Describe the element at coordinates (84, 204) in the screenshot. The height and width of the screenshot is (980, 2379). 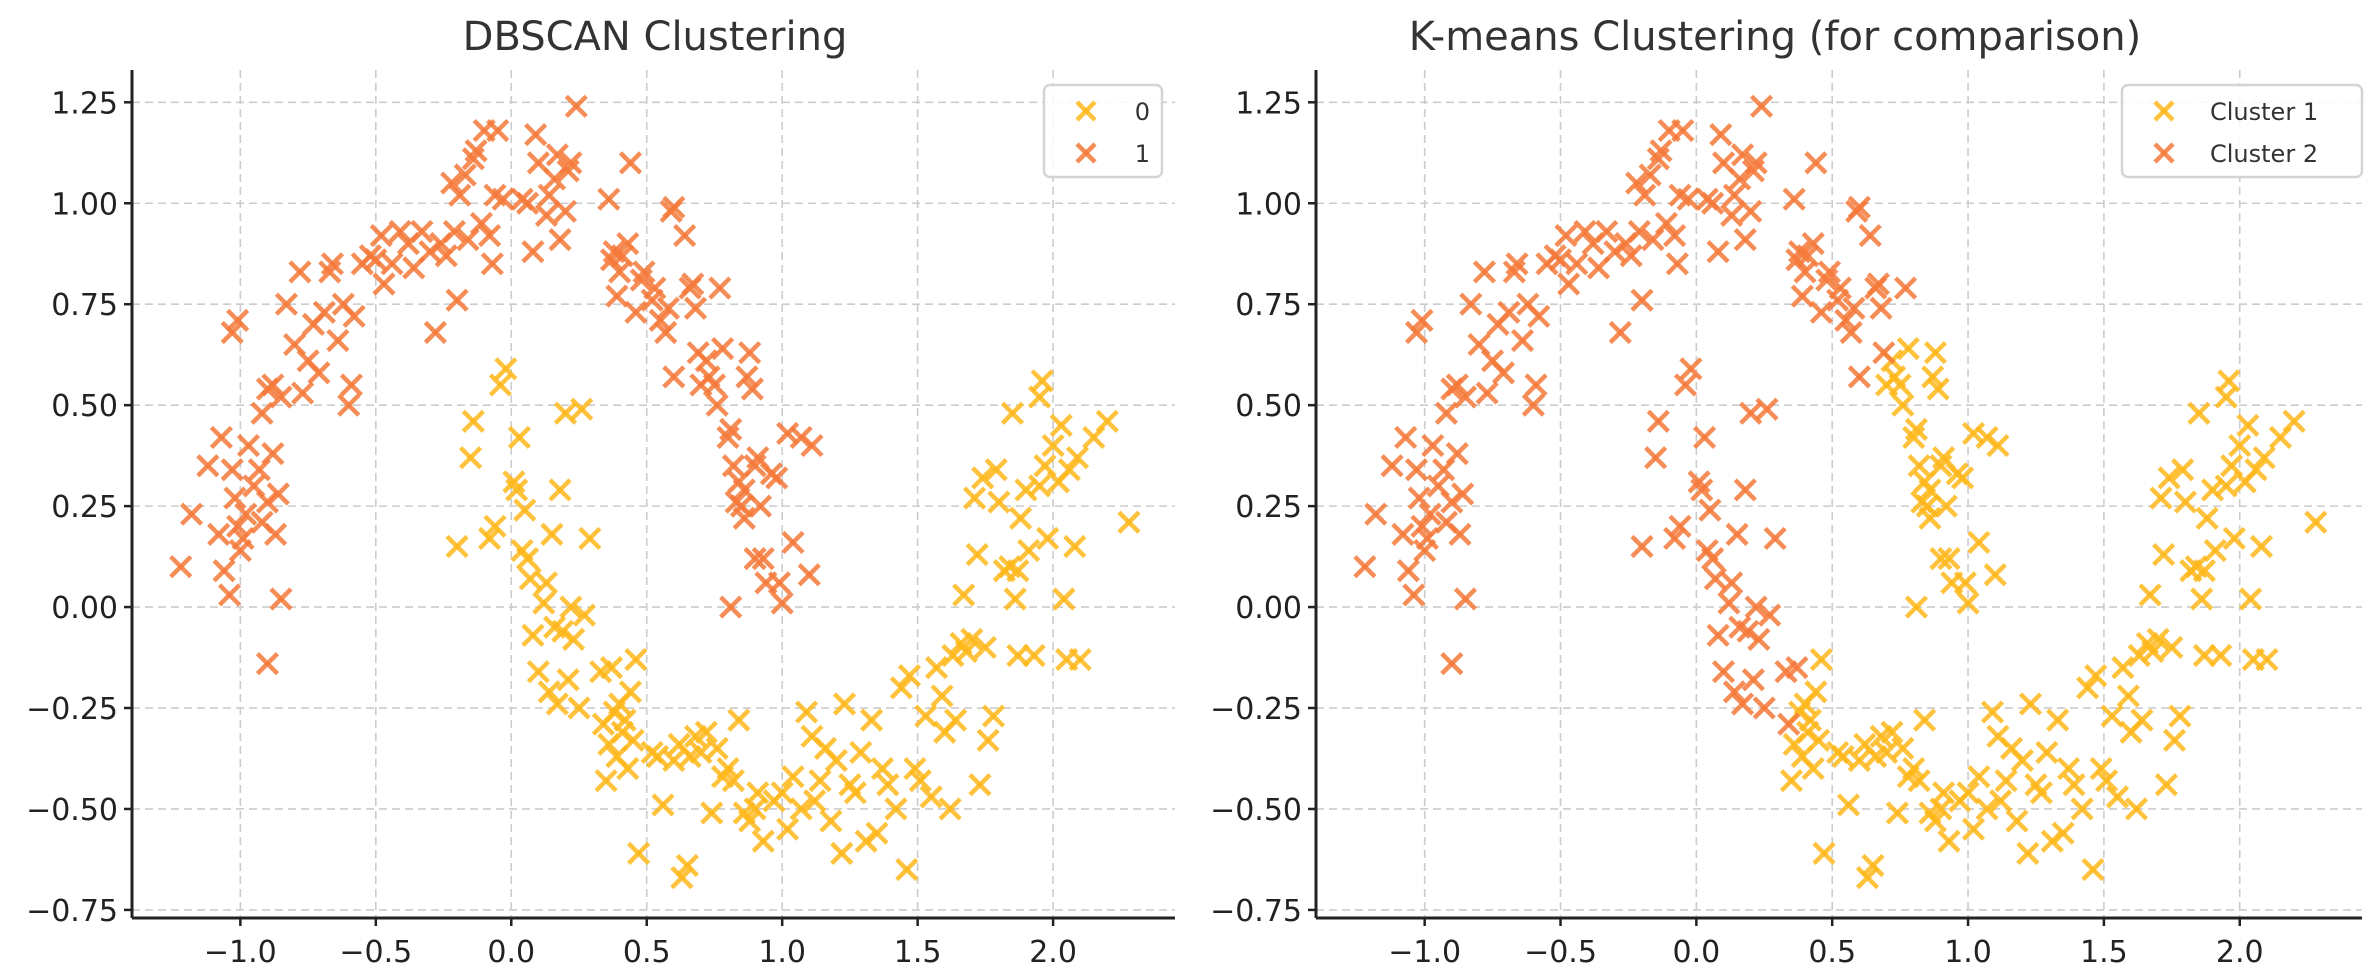
I see `y-tick-label: 1.00` at that location.